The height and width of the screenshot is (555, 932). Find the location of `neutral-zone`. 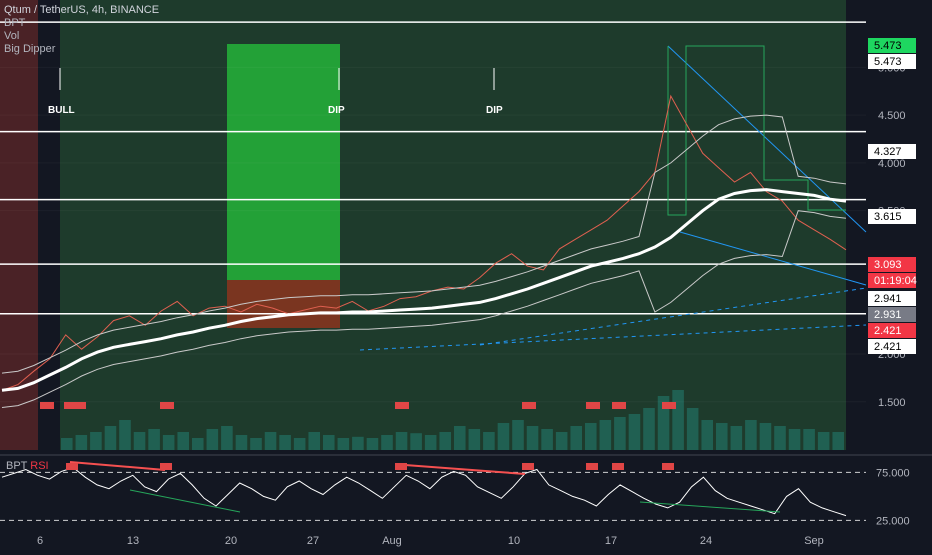

neutral-zone is located at coordinates (49, 225).